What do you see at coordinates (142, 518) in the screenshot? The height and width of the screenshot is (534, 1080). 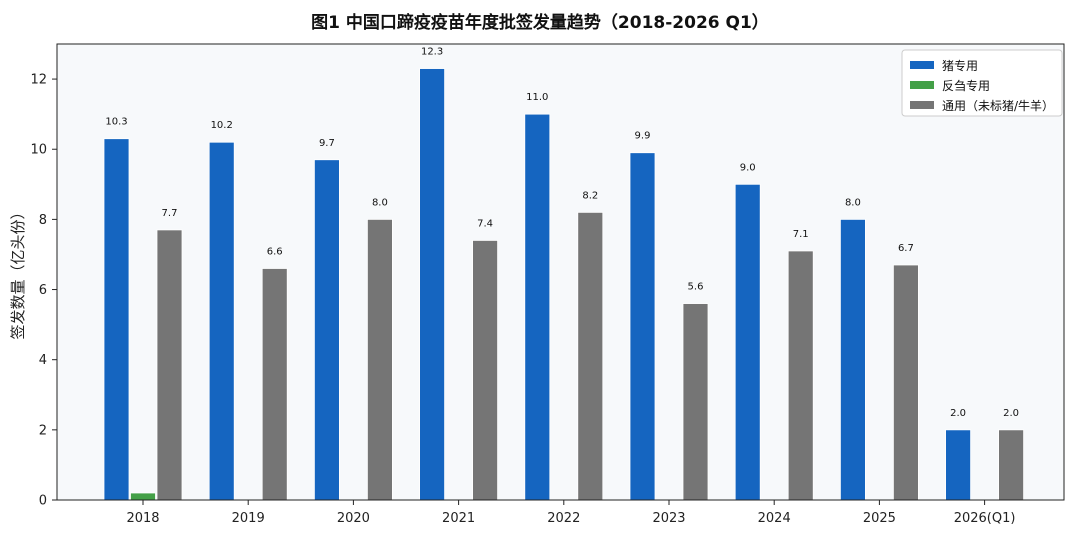 I see `x-tick-label: 2018` at bounding box center [142, 518].